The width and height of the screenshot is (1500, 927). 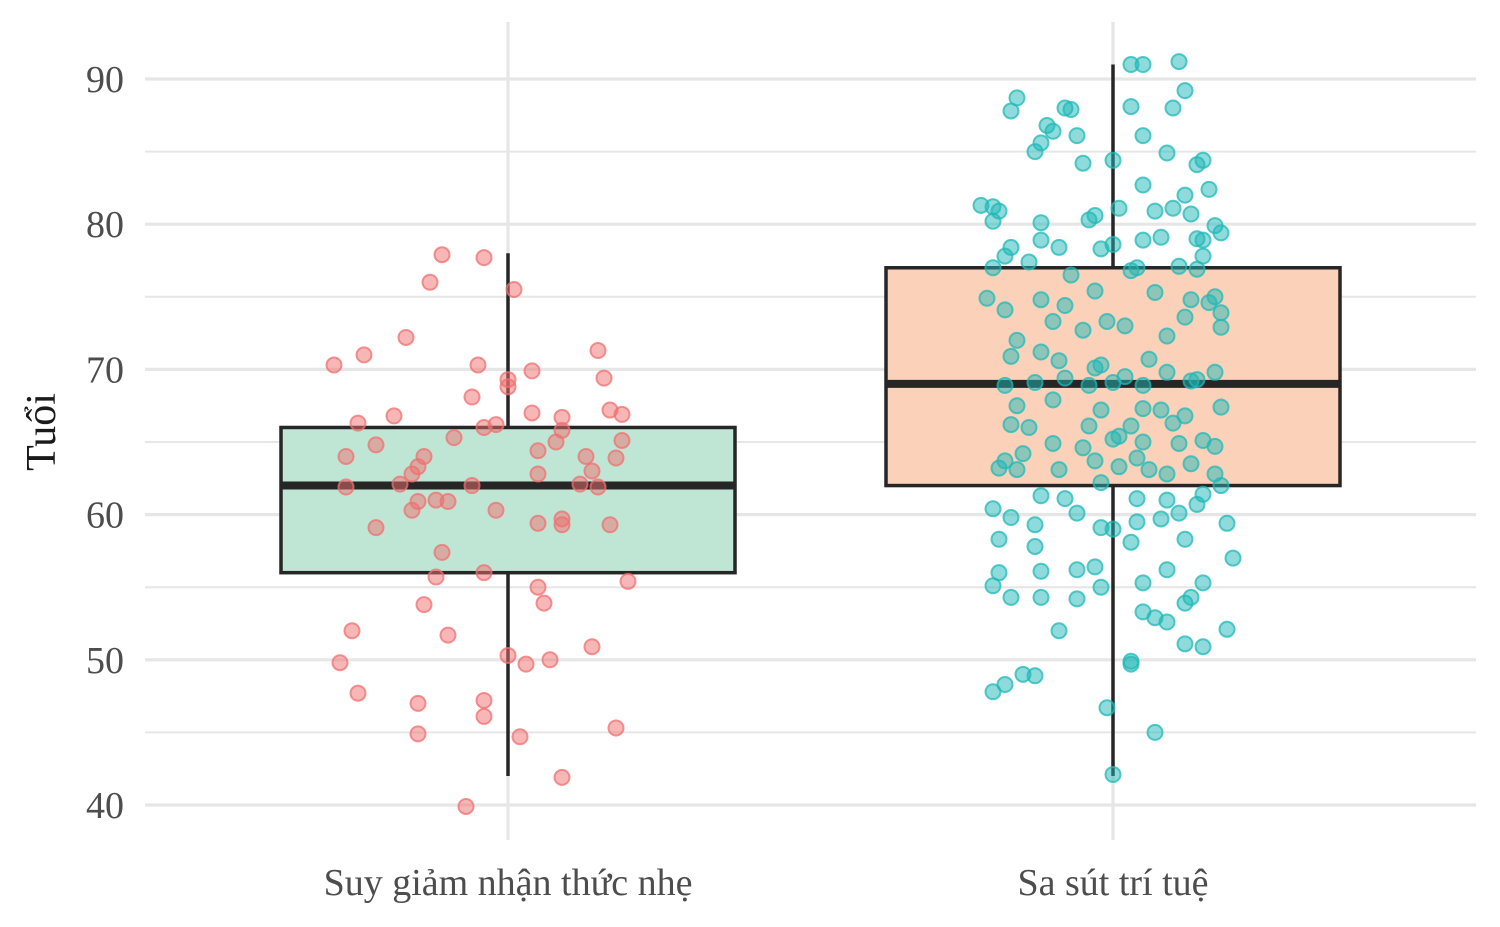 What do you see at coordinates (105, 370) in the screenshot?
I see `y-tick-label: 70` at bounding box center [105, 370].